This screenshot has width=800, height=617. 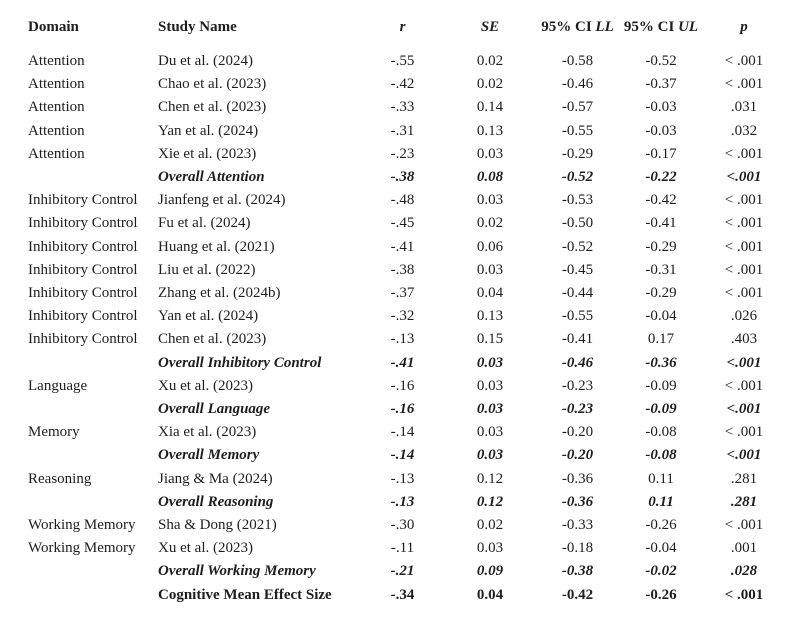 I want to click on cell-ci-ul: -0.26, so click(x=661, y=525).